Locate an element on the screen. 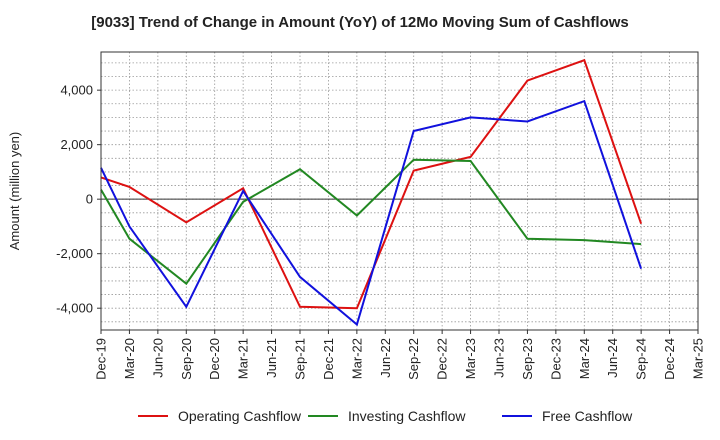 The width and height of the screenshot is (720, 440). y-tick-label: 2,000 is located at coordinates (76, 144).